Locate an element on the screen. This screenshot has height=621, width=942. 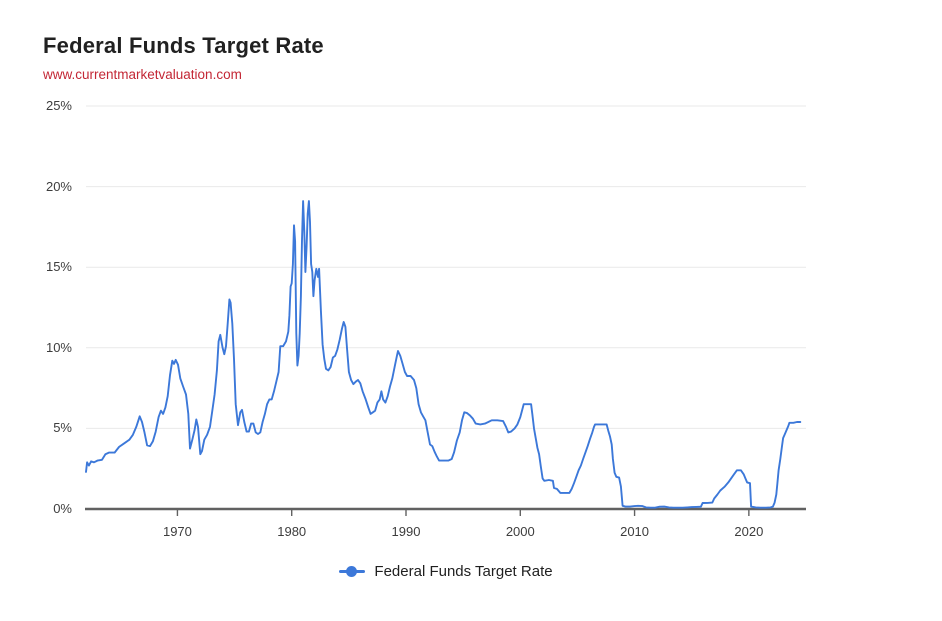
x-axis-tick-label: 2000 is located at coordinates (520, 531).